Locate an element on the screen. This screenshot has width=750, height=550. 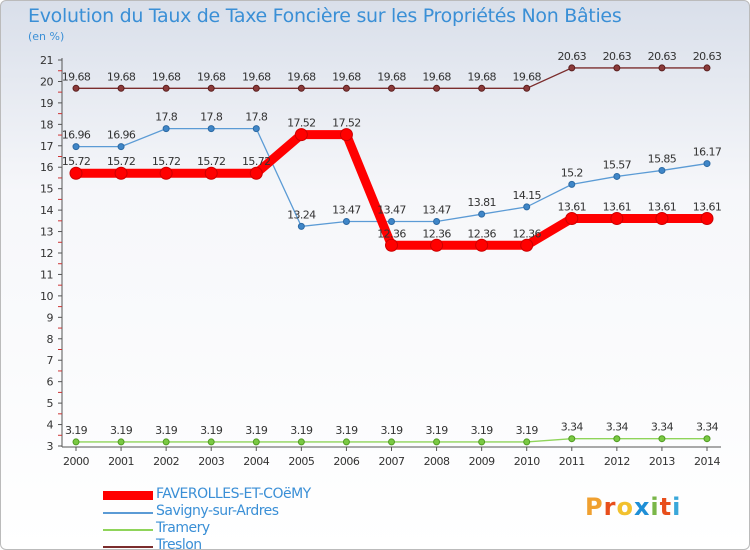
x-tick-label: 2007 is located at coordinates (392, 461).